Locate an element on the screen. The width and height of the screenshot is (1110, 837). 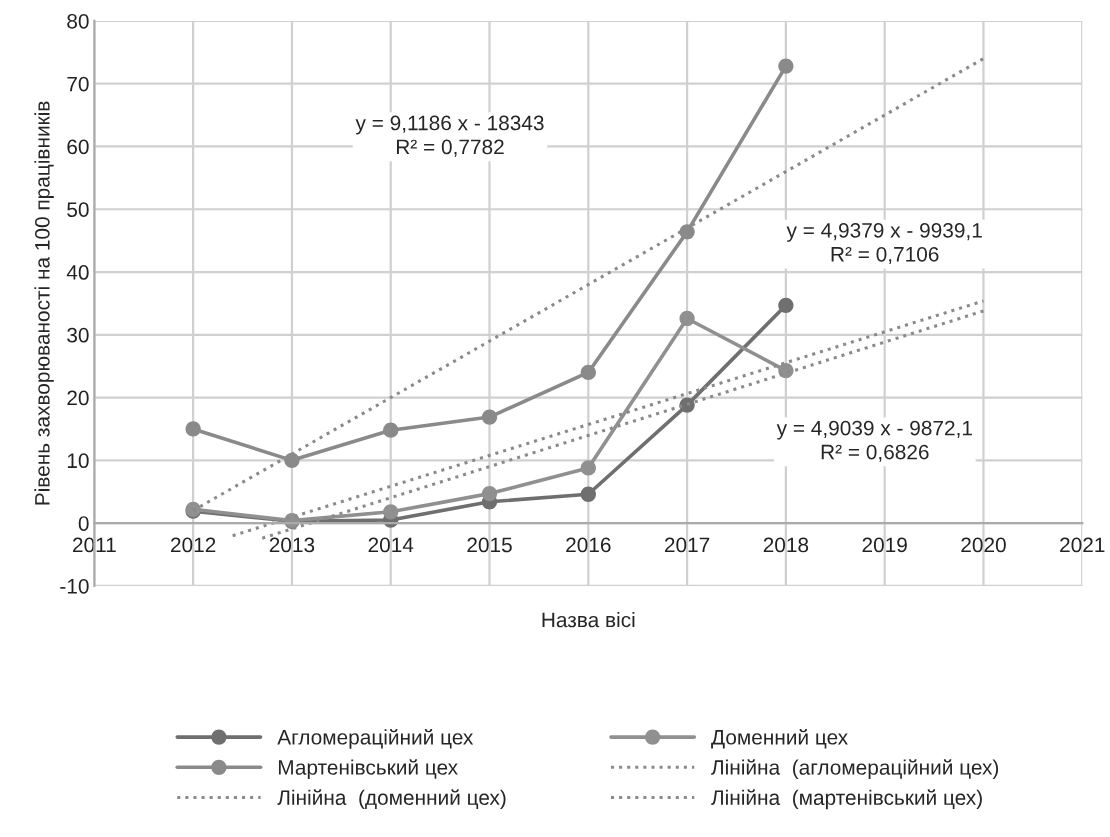
annotation: y = 9,1186 x - 18343 R² = 0,7782 is located at coordinates (449, 136).